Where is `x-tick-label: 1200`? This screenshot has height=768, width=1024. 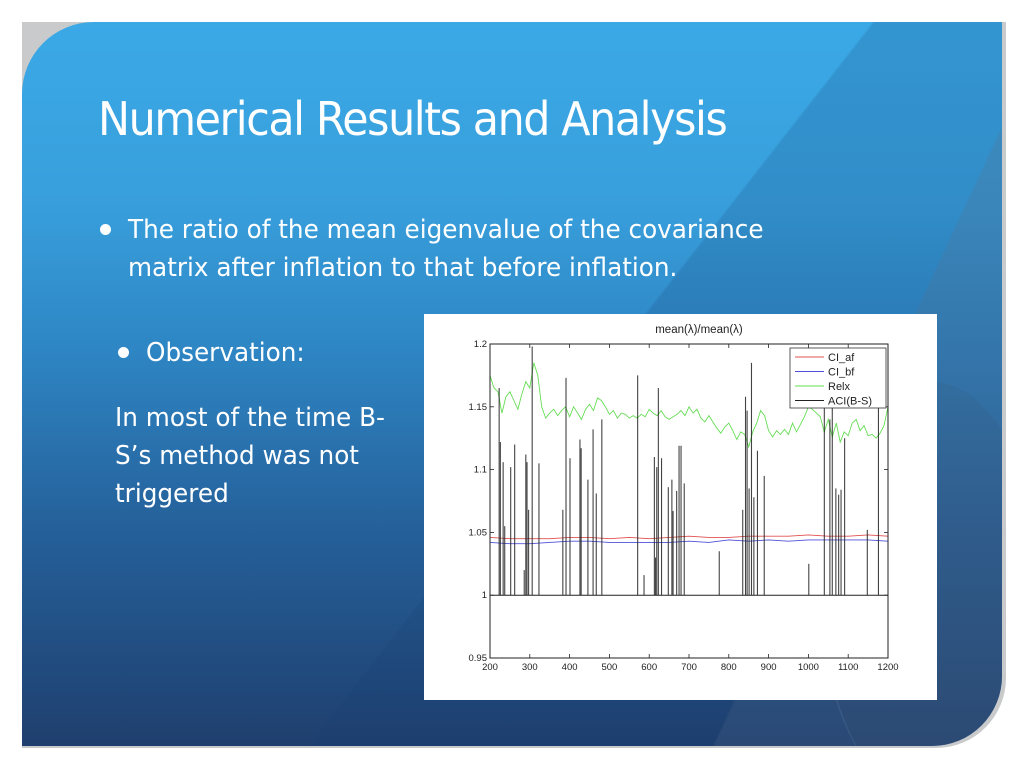 x-tick-label: 1200 is located at coordinates (887, 667).